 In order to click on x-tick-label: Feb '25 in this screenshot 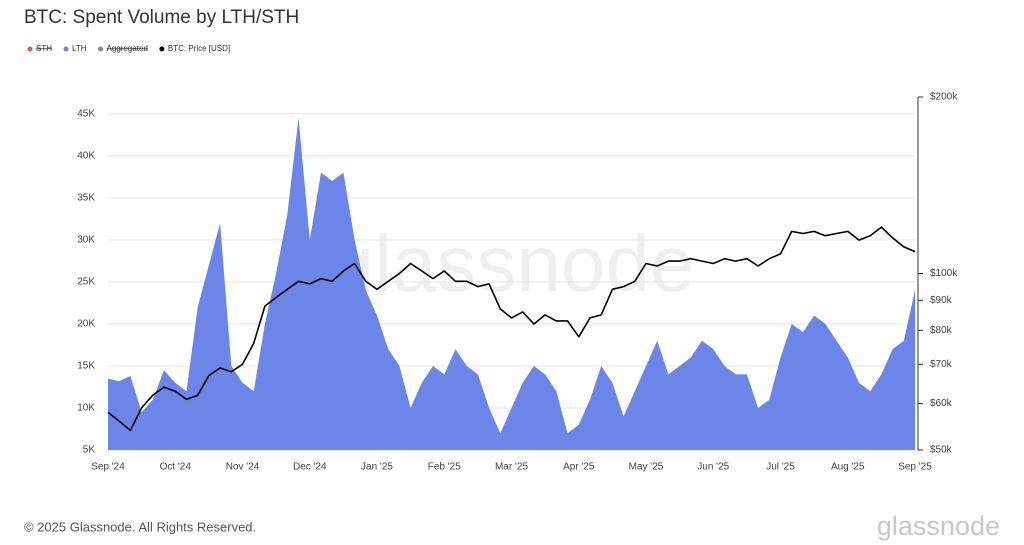, I will do `click(444, 467)`.